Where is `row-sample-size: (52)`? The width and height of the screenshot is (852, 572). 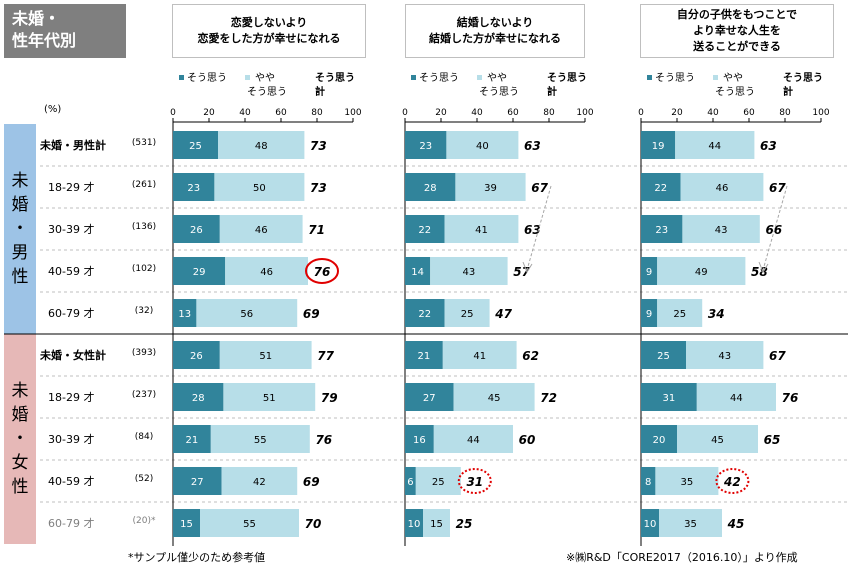 row-sample-size: (52) is located at coordinates (144, 479).